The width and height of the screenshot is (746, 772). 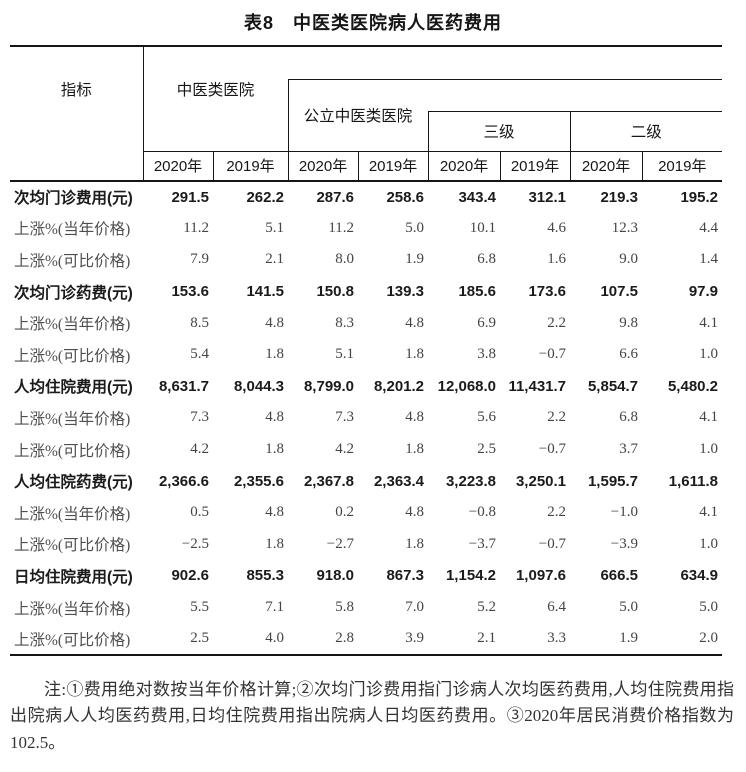 I want to click on cell-value: 141.5, so click(x=265, y=292).